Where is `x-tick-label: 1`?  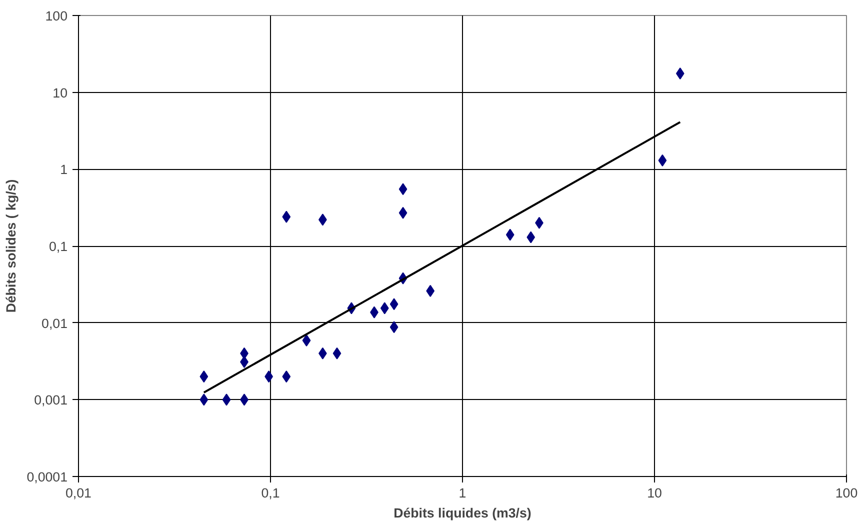 x-tick-label: 1 is located at coordinates (462, 493).